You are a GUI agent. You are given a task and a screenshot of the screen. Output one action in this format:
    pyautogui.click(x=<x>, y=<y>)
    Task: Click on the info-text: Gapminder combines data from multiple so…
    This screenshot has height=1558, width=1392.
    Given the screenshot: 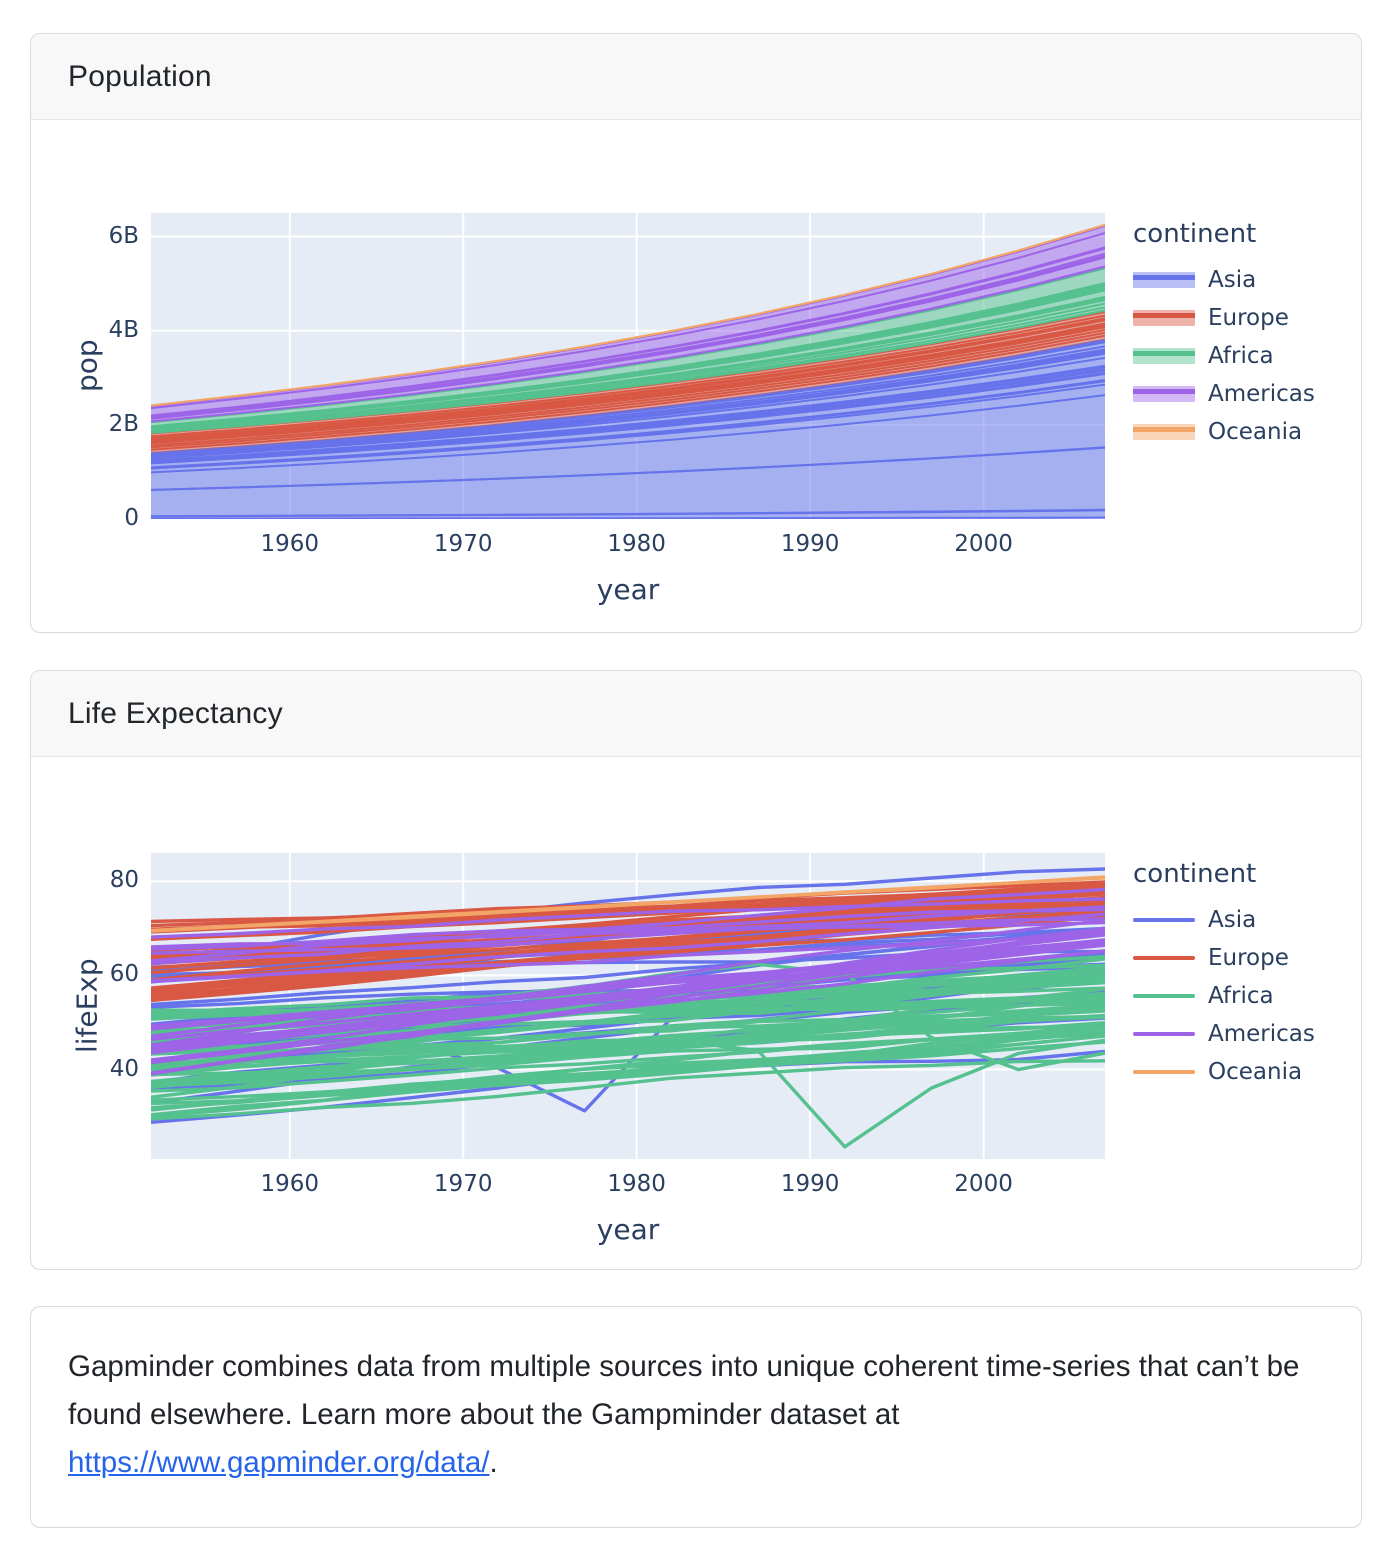 What is the action you would take?
    pyautogui.click(x=696, y=1414)
    